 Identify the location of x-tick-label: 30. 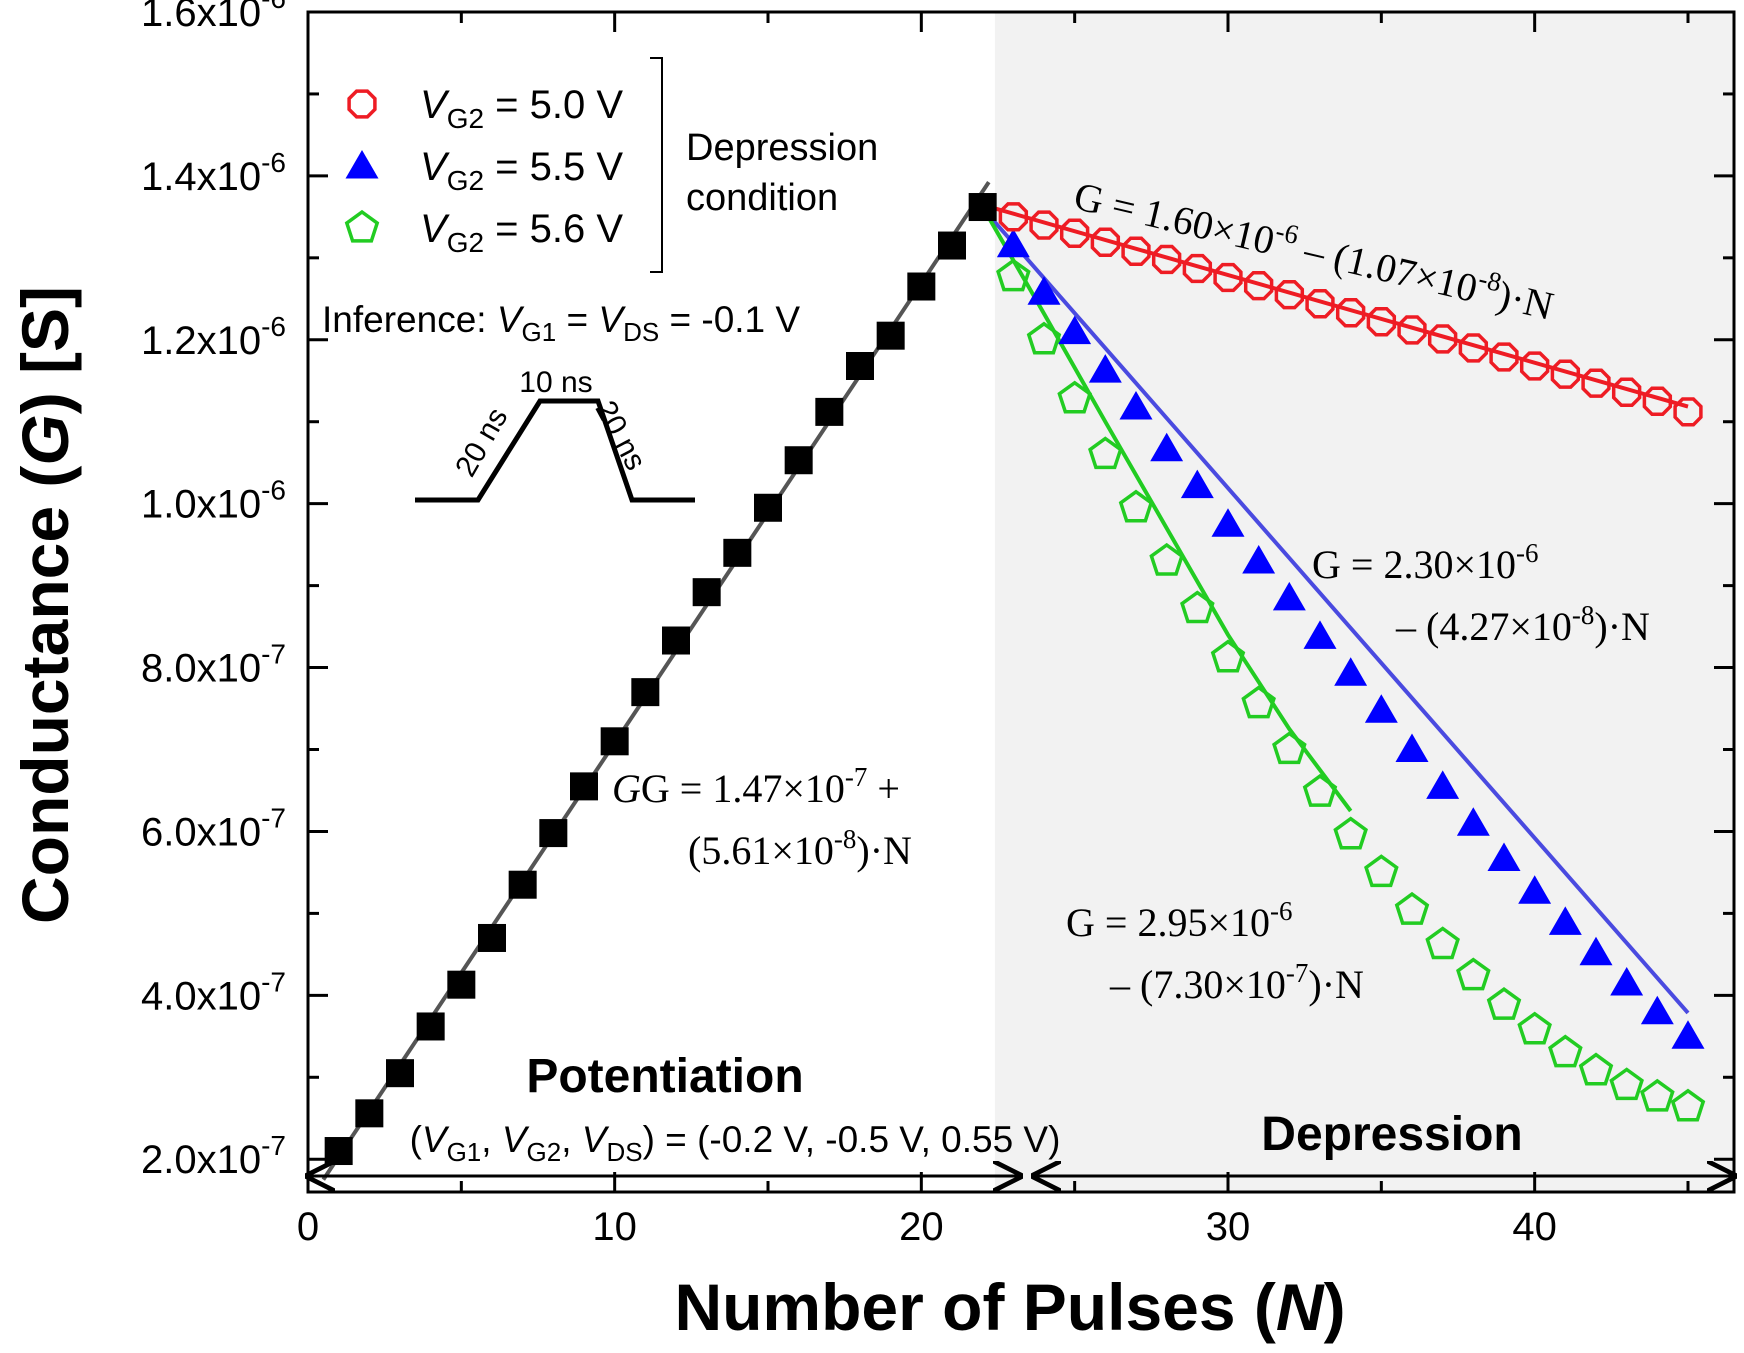
(1228, 1227).